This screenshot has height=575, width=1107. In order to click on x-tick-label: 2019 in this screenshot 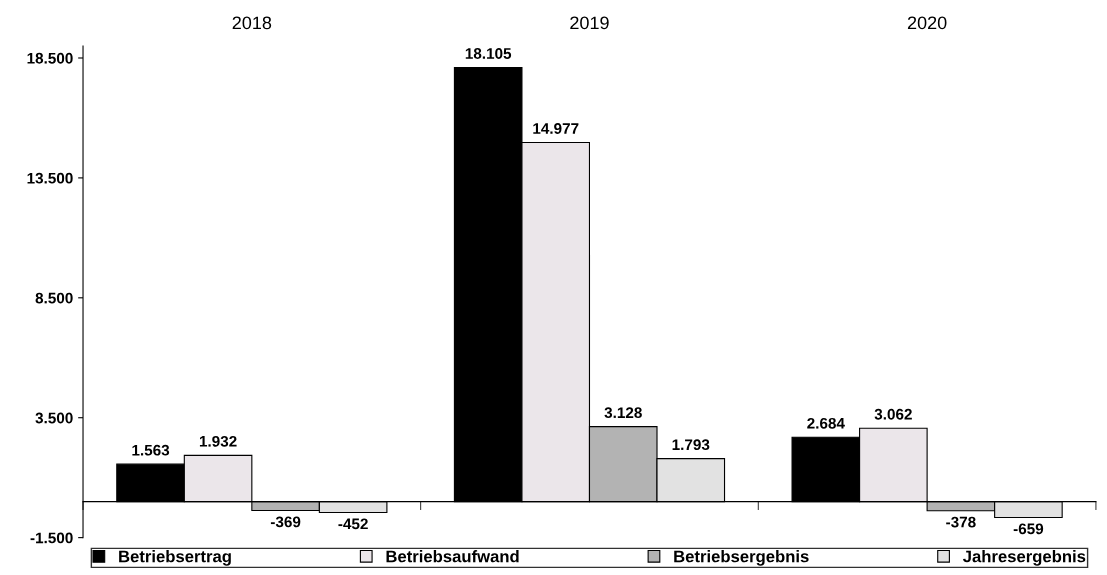, I will do `click(589, 23)`.